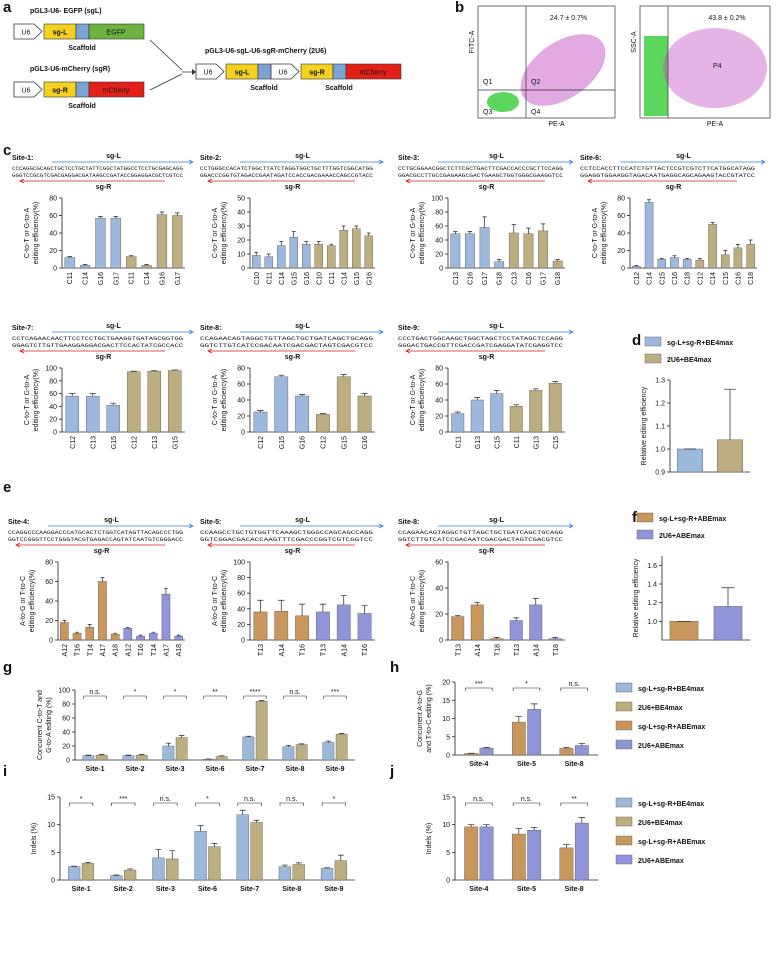 The height and width of the screenshot is (976, 777). Describe the element at coordinates (18, 522) in the screenshot. I see `site-label: Site-4:` at that location.